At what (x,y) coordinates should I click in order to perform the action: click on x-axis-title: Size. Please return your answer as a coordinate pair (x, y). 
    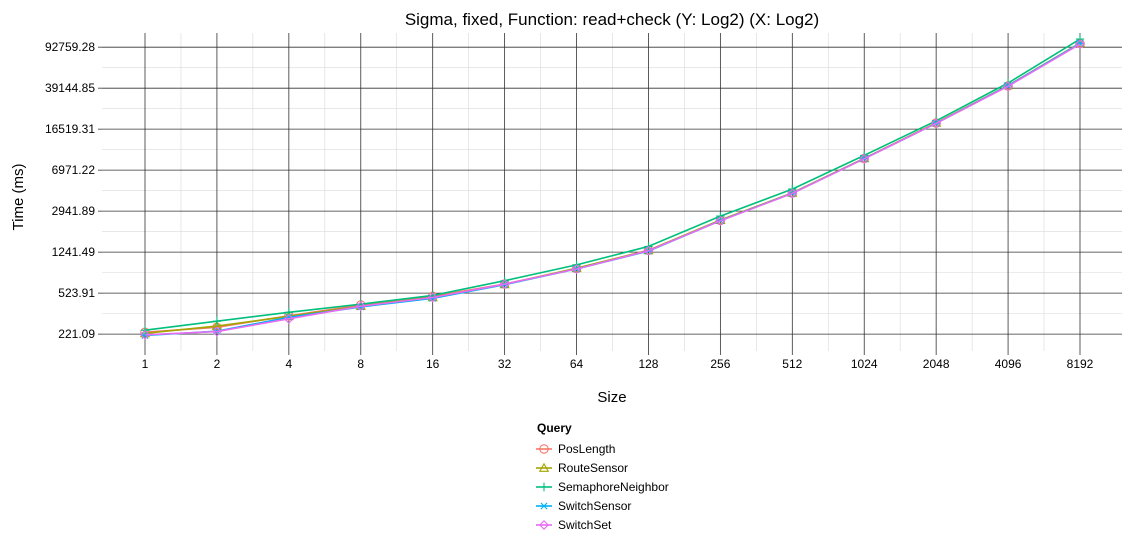
    Looking at the image, I should click on (611, 397).